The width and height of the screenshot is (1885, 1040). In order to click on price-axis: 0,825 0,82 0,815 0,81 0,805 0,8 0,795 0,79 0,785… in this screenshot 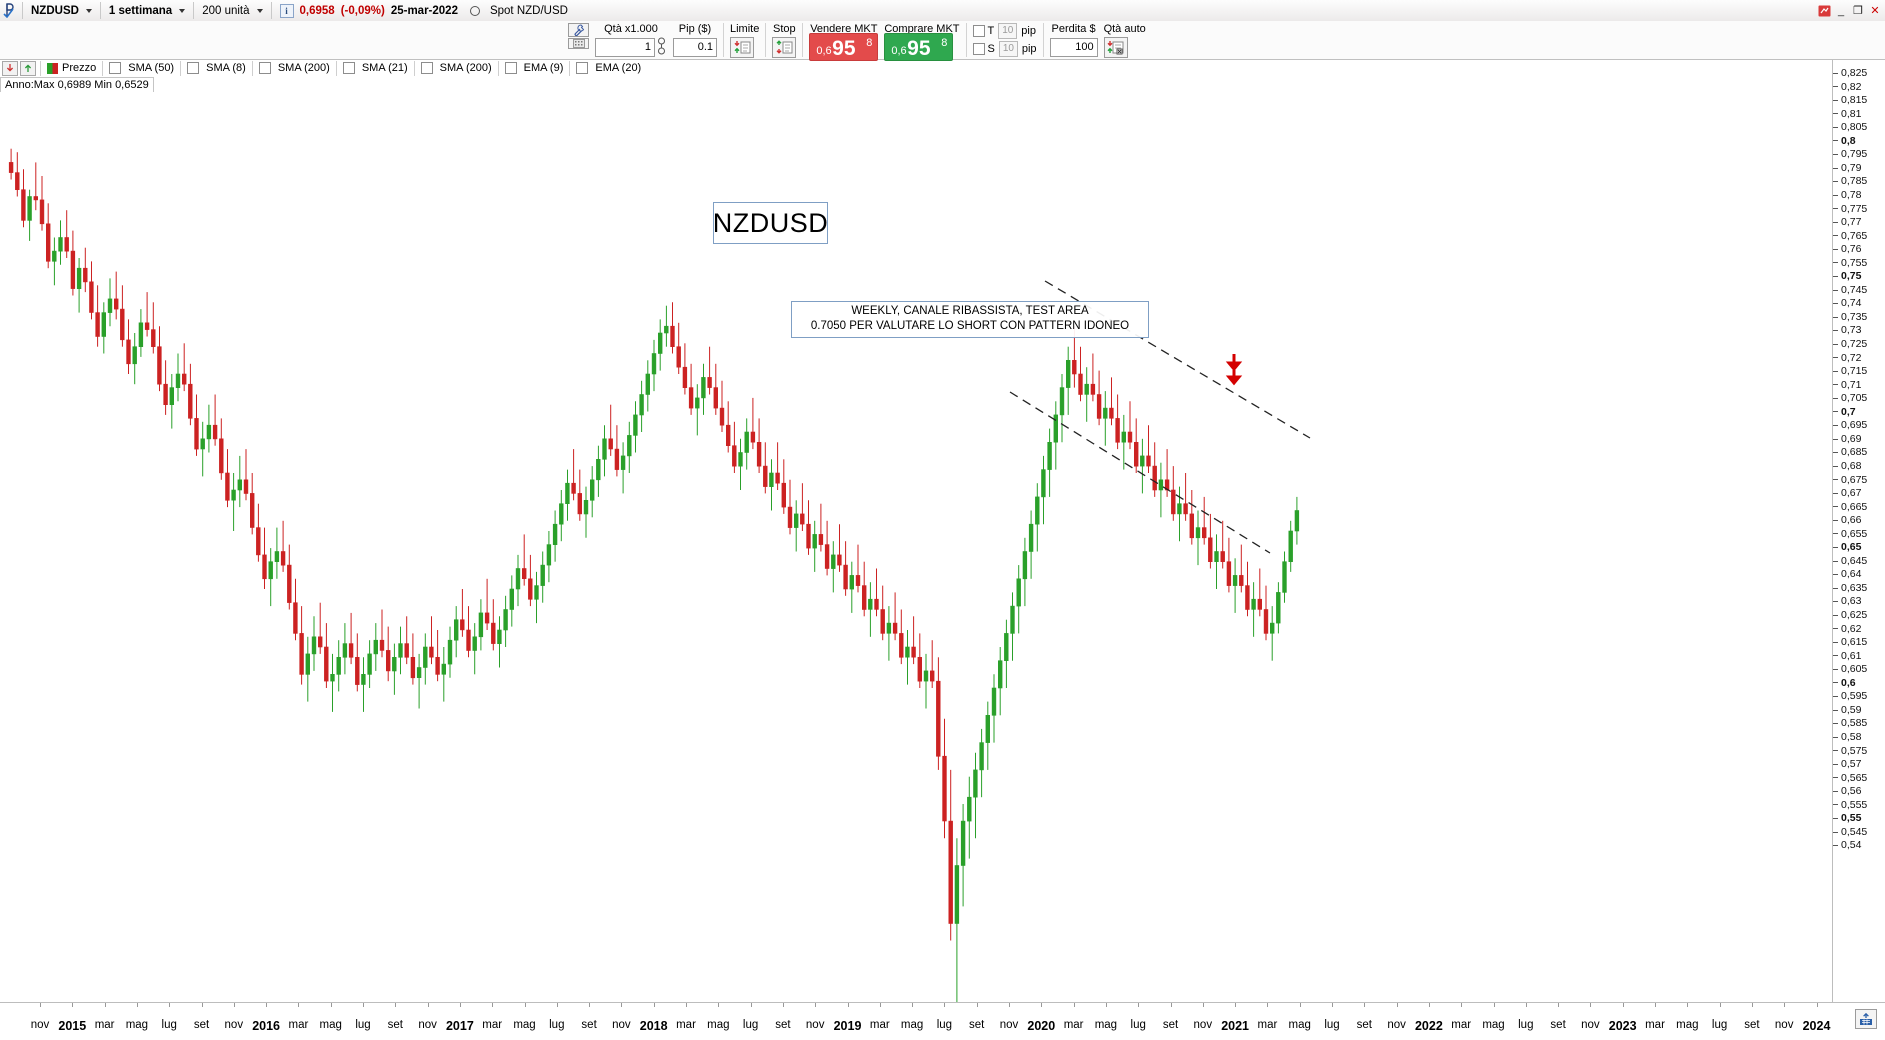, I will do `click(1858, 531)`.